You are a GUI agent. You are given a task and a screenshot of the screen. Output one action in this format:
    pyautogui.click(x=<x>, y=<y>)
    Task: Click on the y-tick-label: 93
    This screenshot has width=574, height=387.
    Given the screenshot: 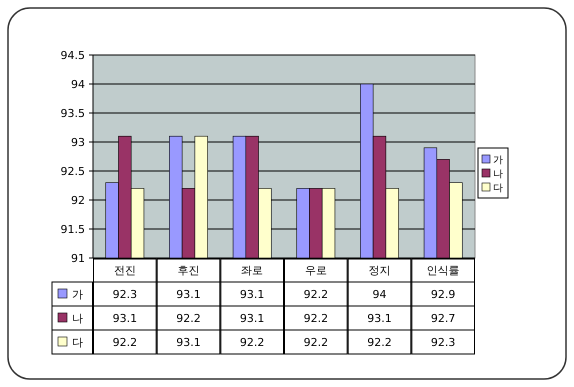 What is the action you would take?
    pyautogui.click(x=78, y=142)
    